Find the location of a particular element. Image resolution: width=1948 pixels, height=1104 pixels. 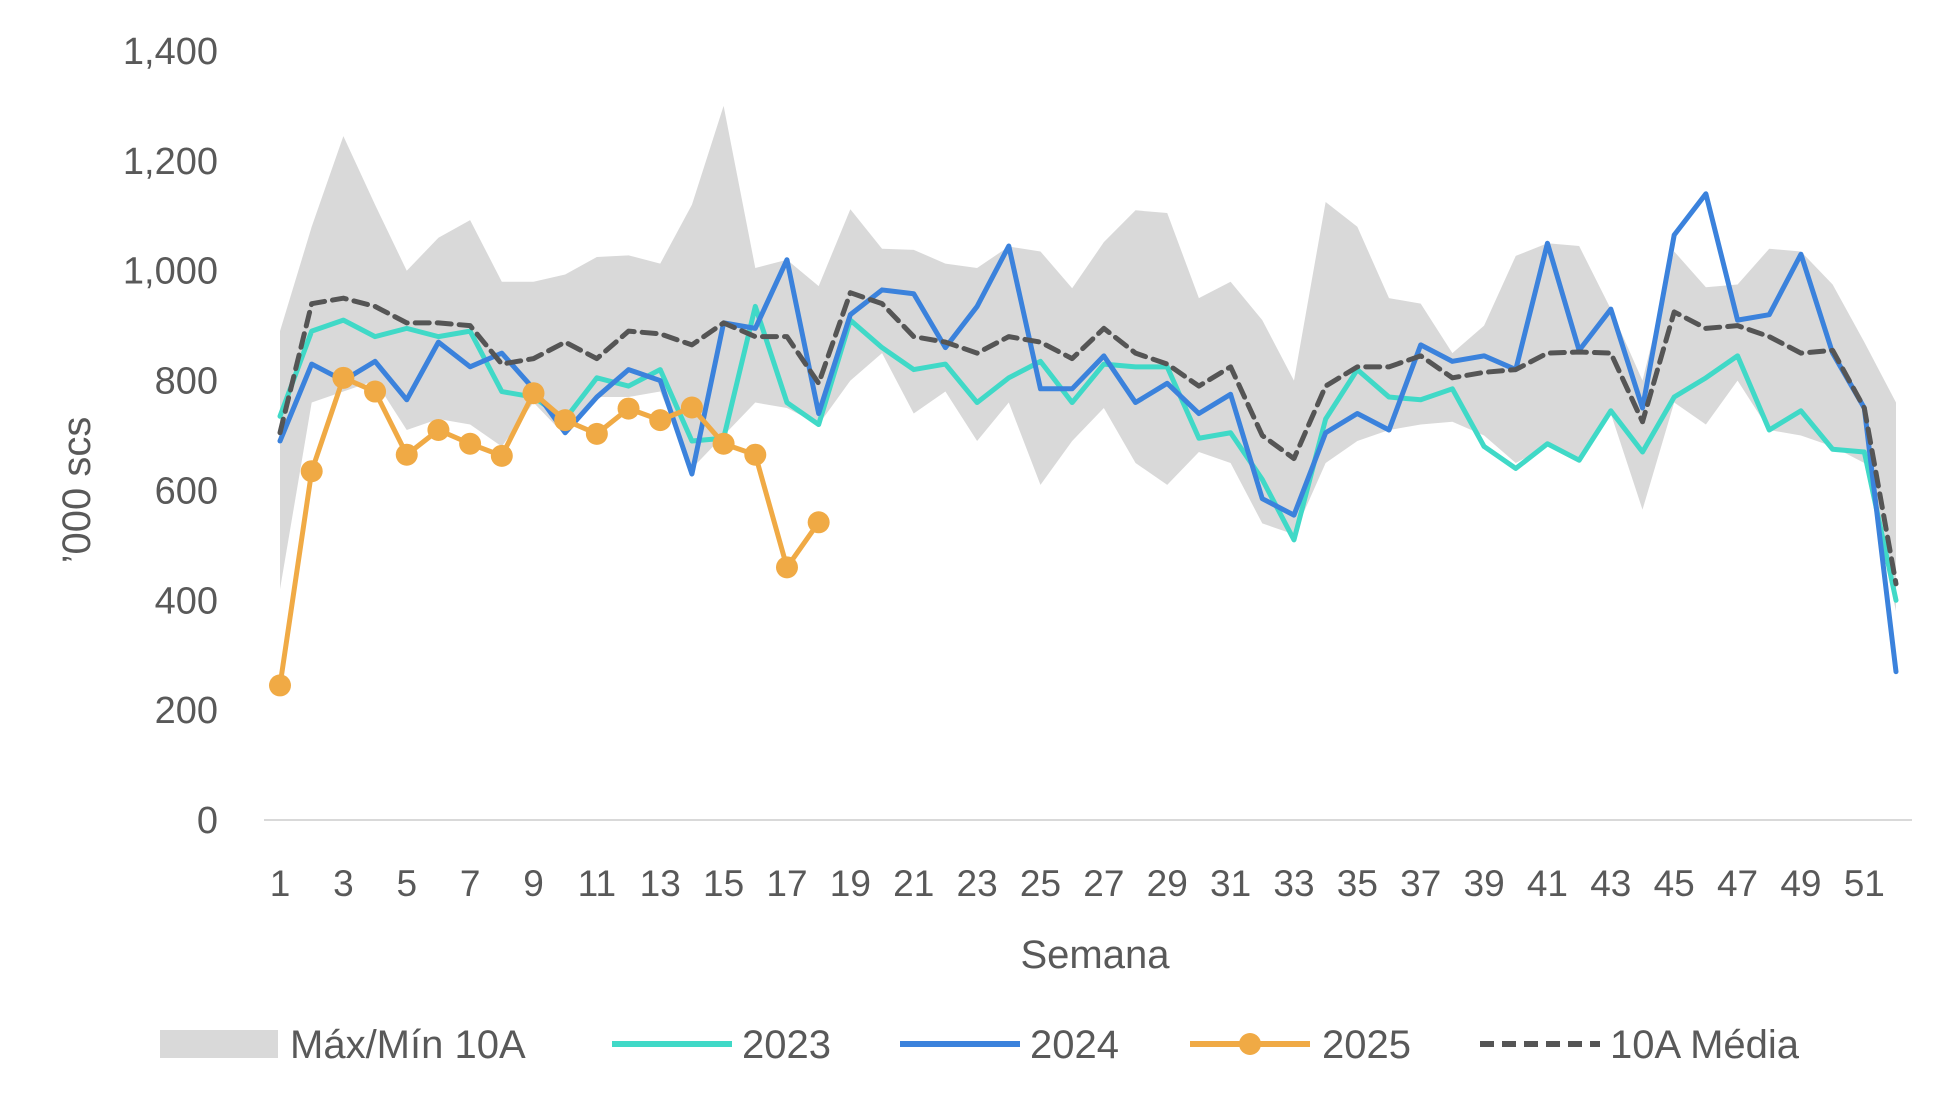

x-tick-label: 29 is located at coordinates (1167, 883).